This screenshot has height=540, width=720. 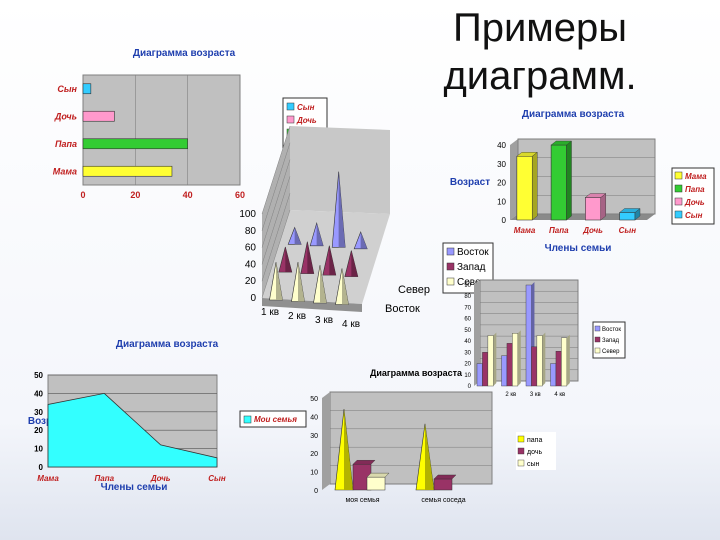 I want to click on side-wall, so click(x=514, y=179).